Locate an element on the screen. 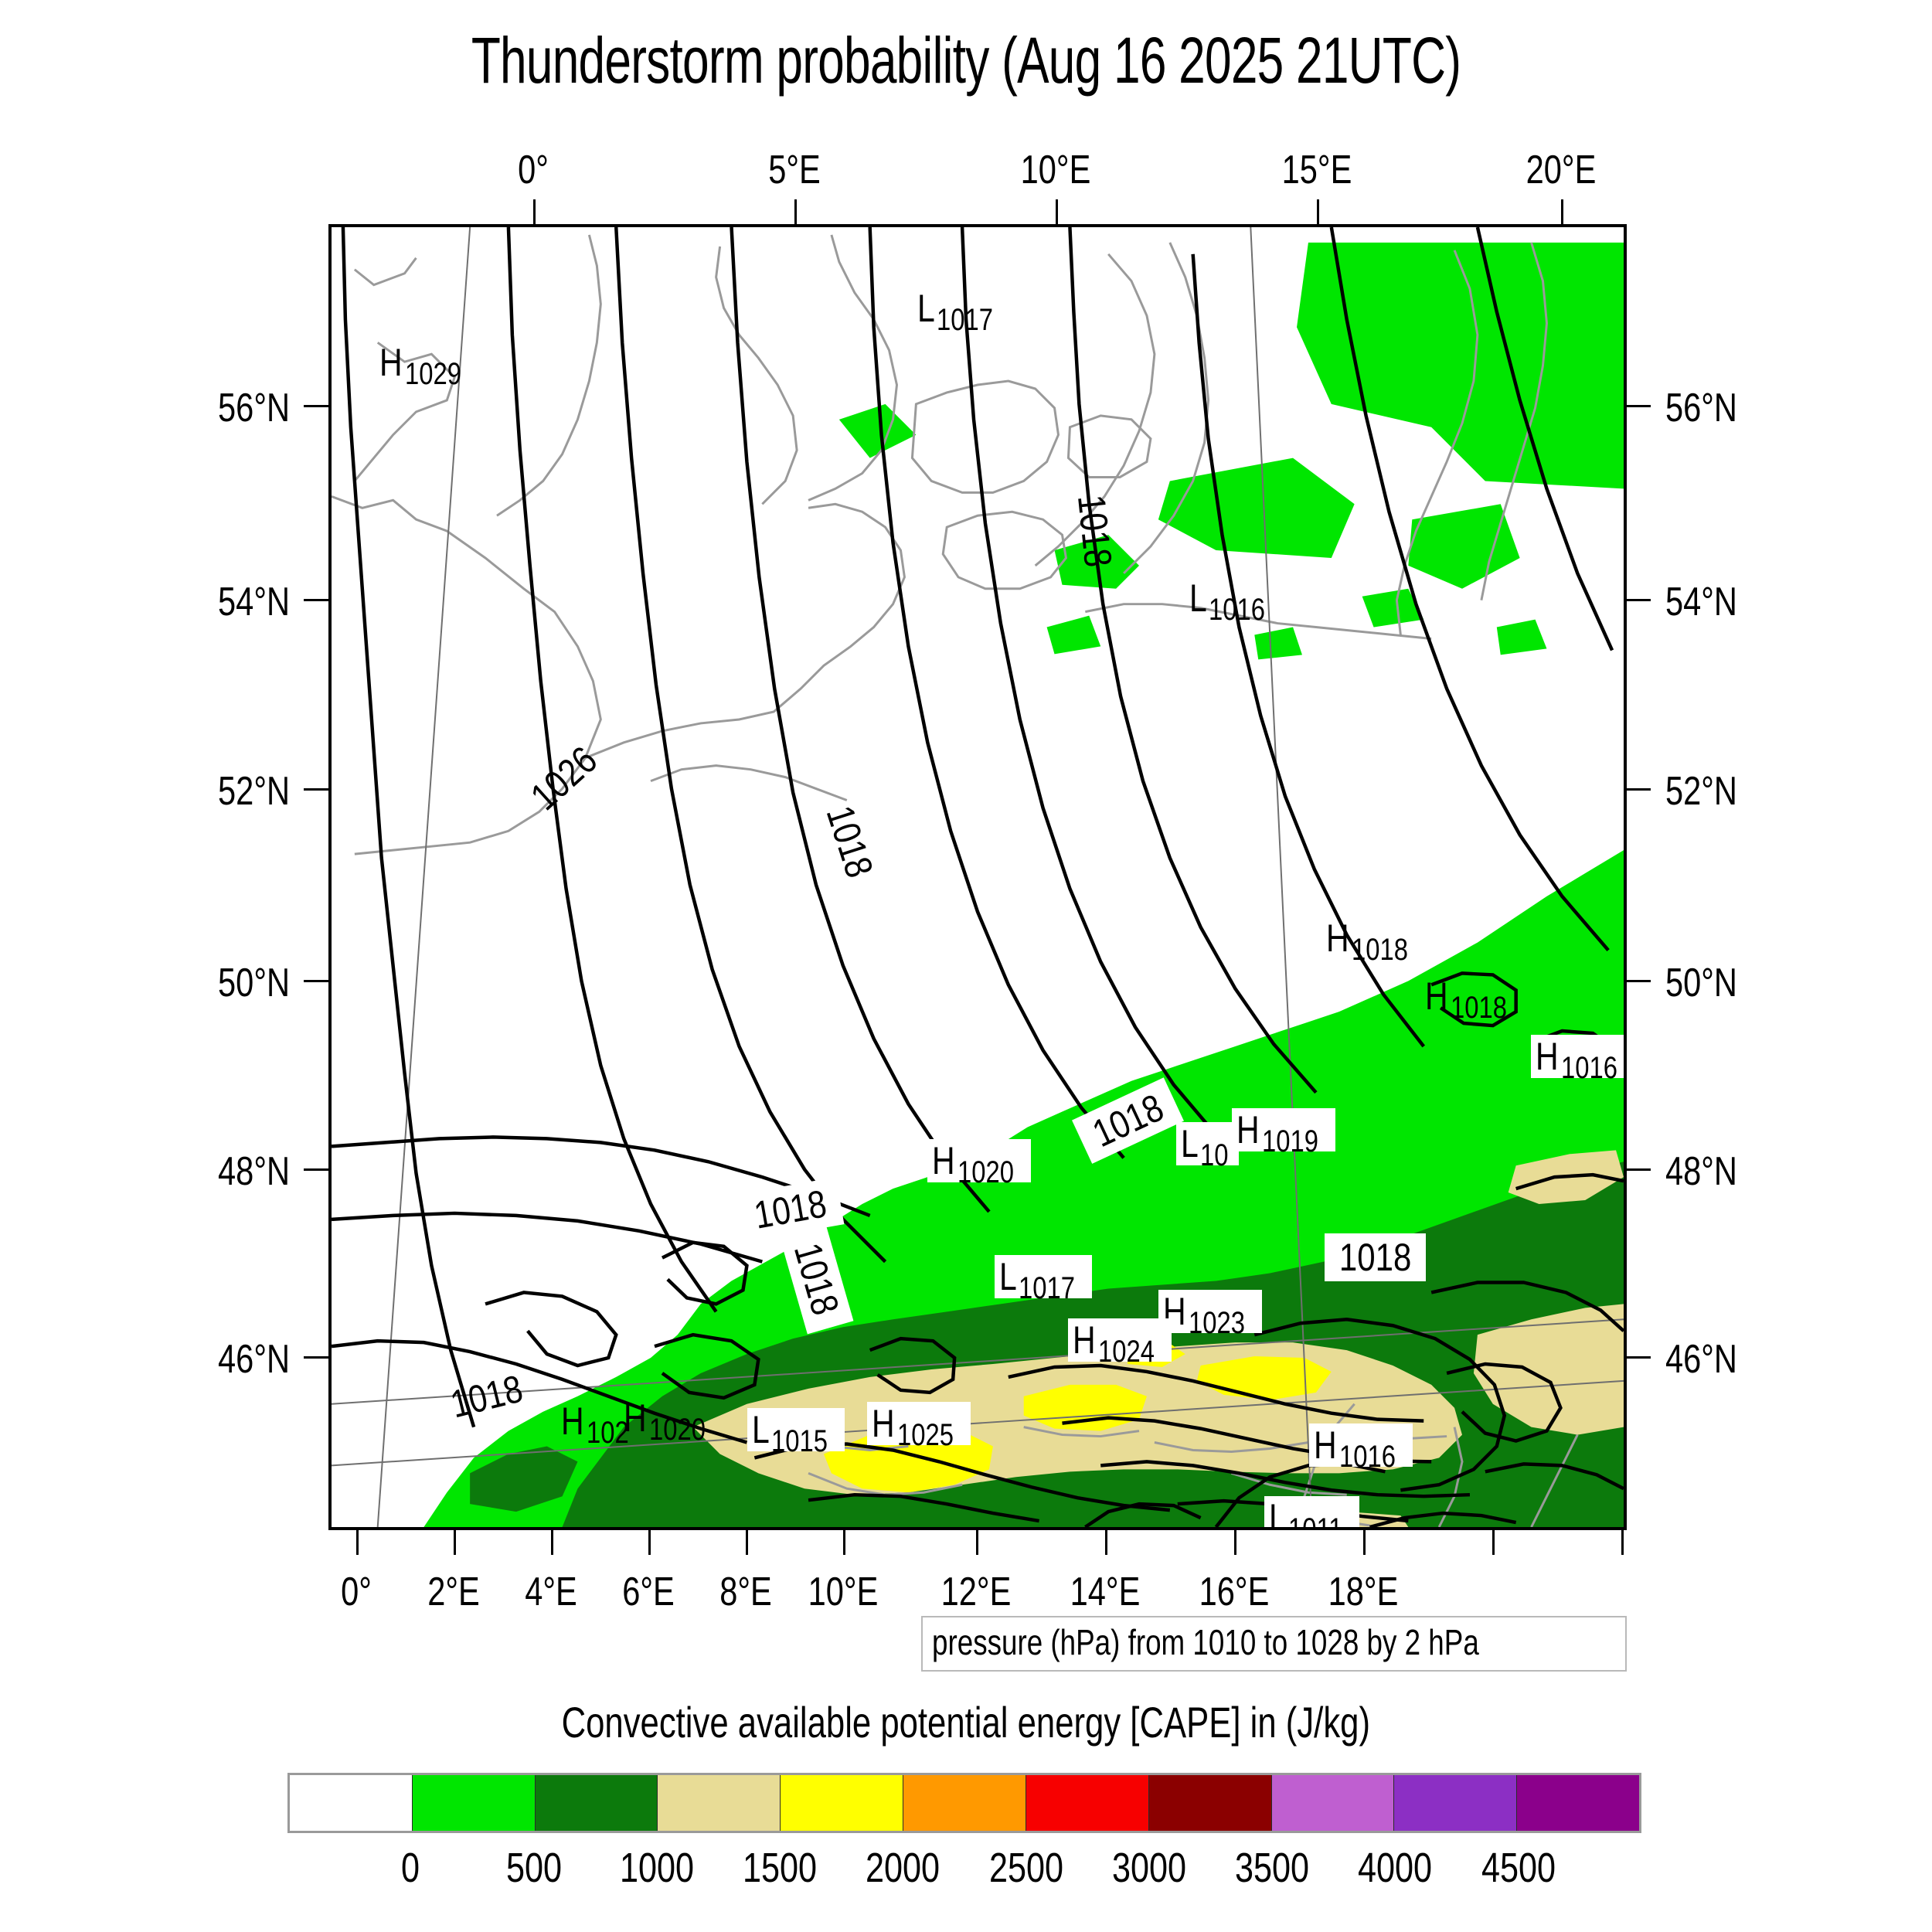  colorbar-tick-0: 0 is located at coordinates (411, 1868).